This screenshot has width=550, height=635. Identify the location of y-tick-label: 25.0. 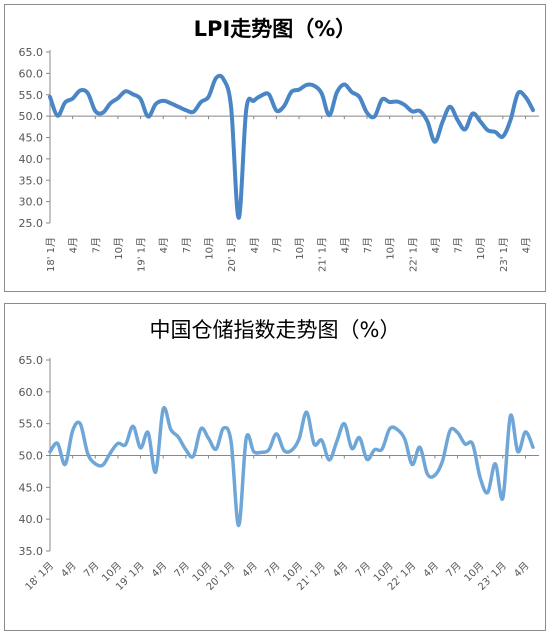
(31, 223).